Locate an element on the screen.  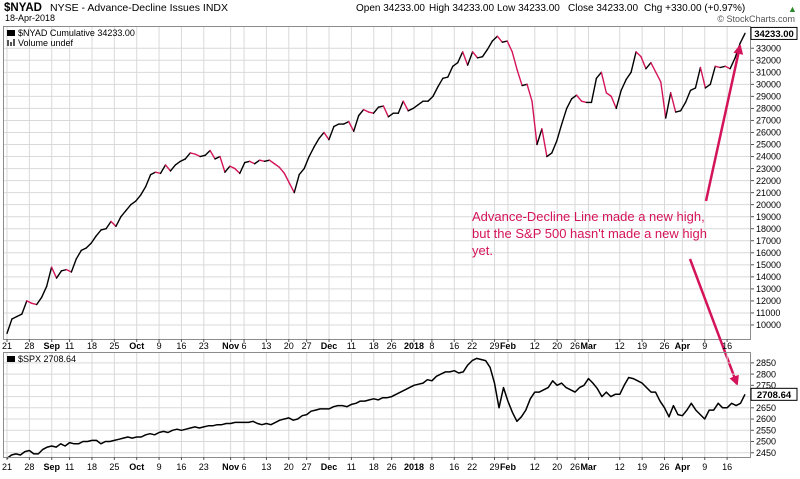
y-tick-label: 2500 is located at coordinates (766, 442).